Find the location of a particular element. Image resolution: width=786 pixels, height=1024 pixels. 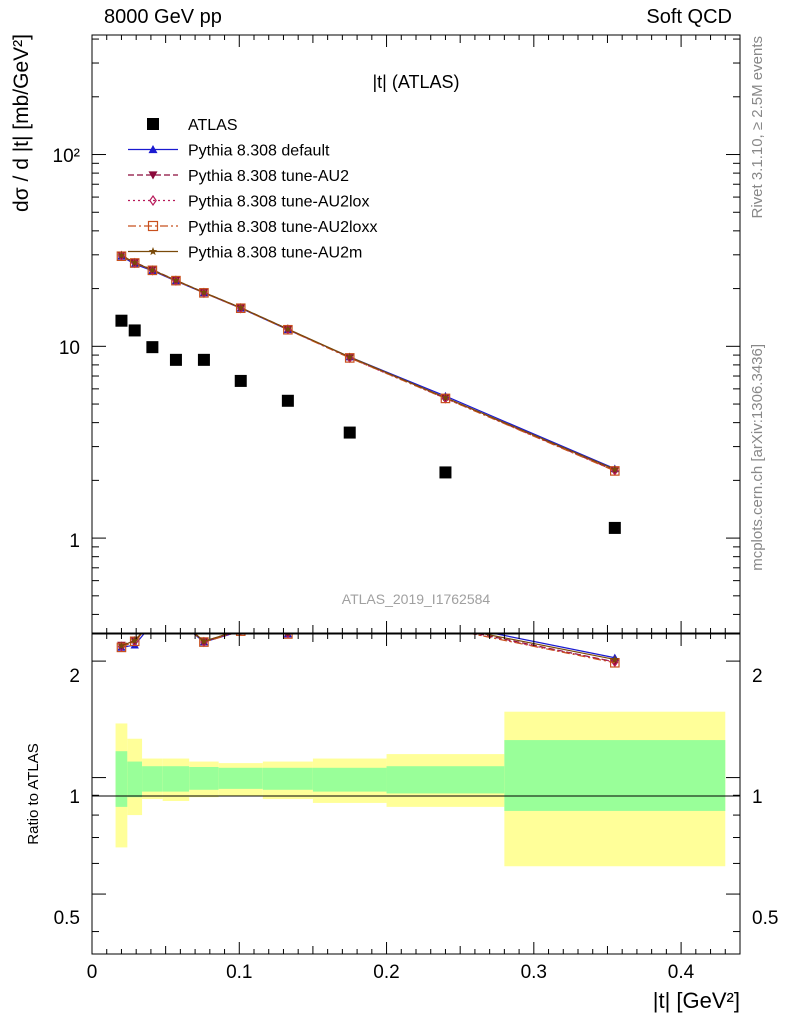

x-tick-label-4: 0.4 is located at coordinates (681, 972).